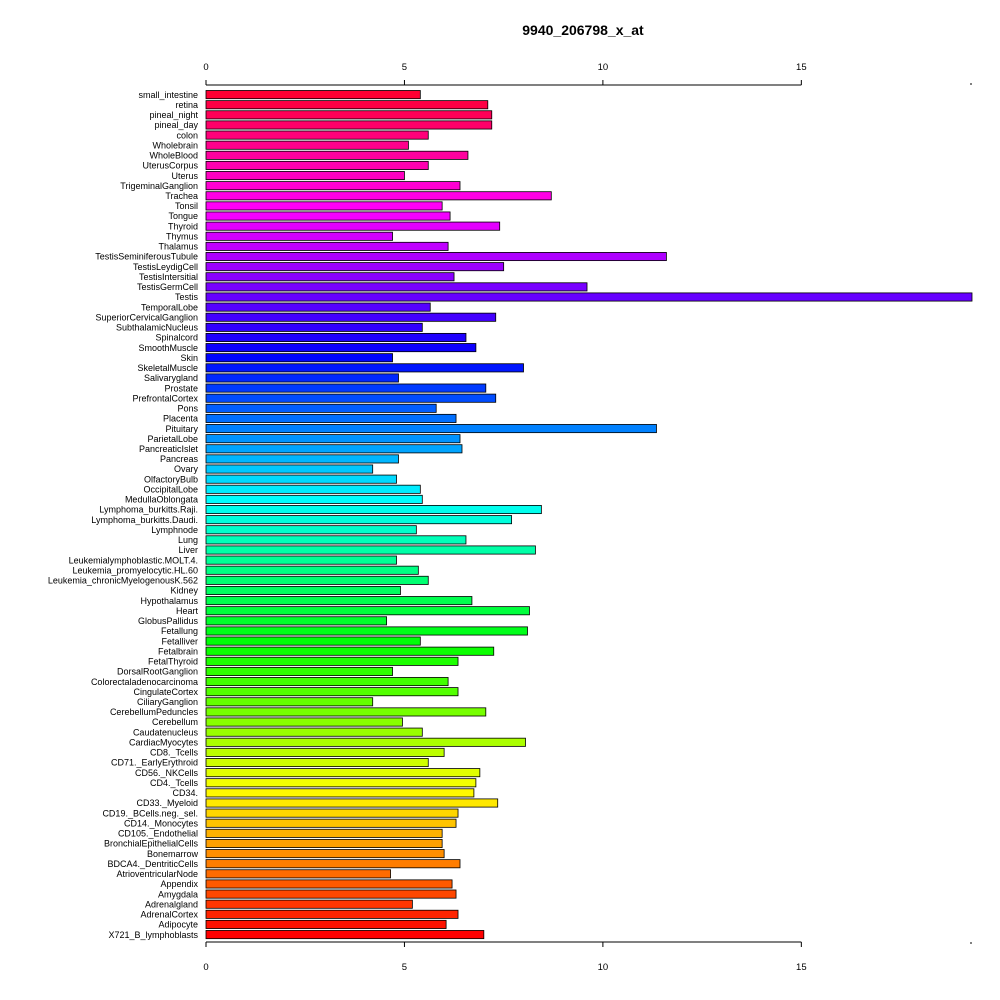  I want to click on category-label: SkeletalMuscle, so click(167, 368).